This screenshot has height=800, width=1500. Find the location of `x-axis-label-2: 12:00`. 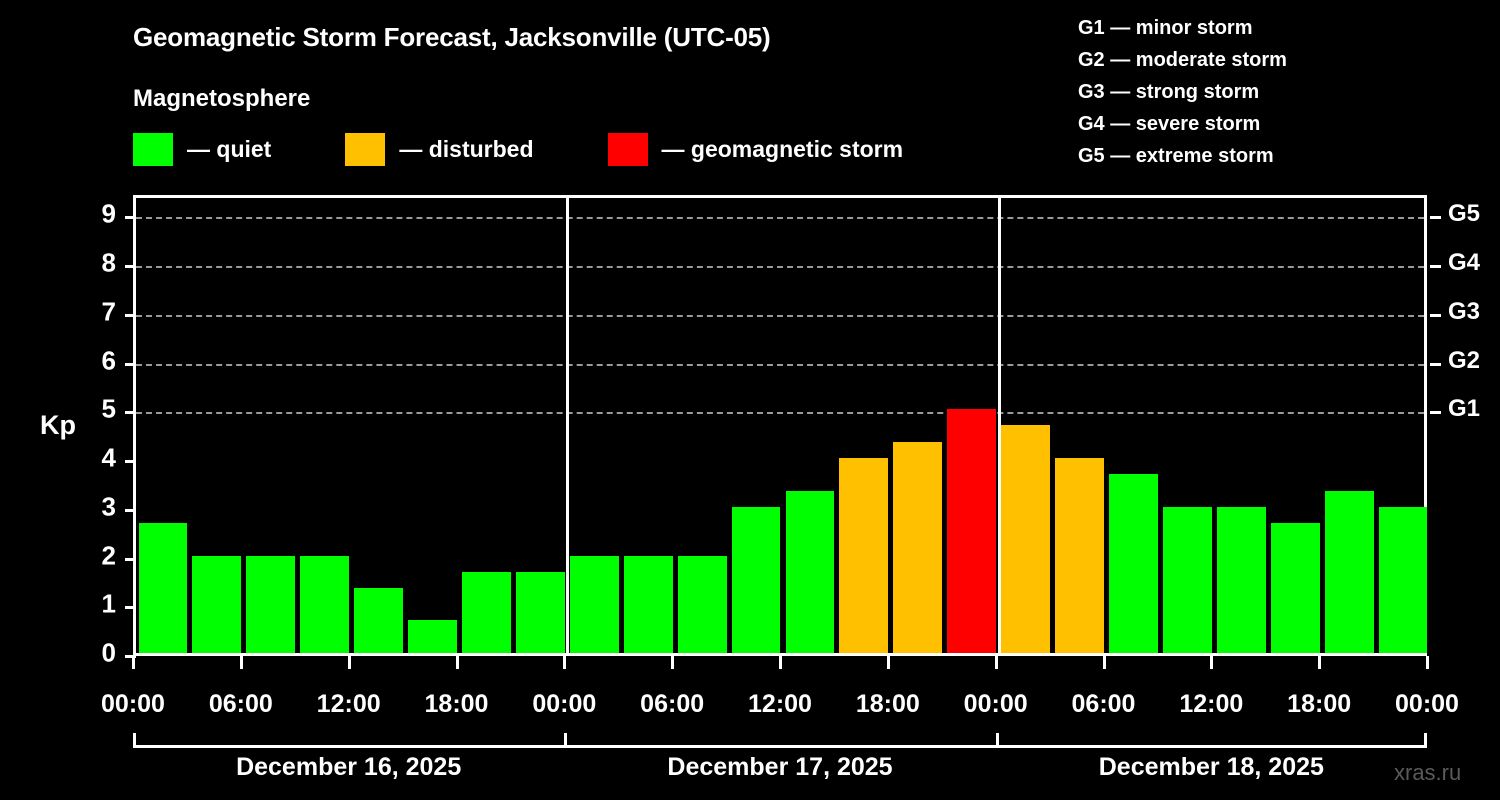

x-axis-label-2: 12:00 is located at coordinates (348, 704).